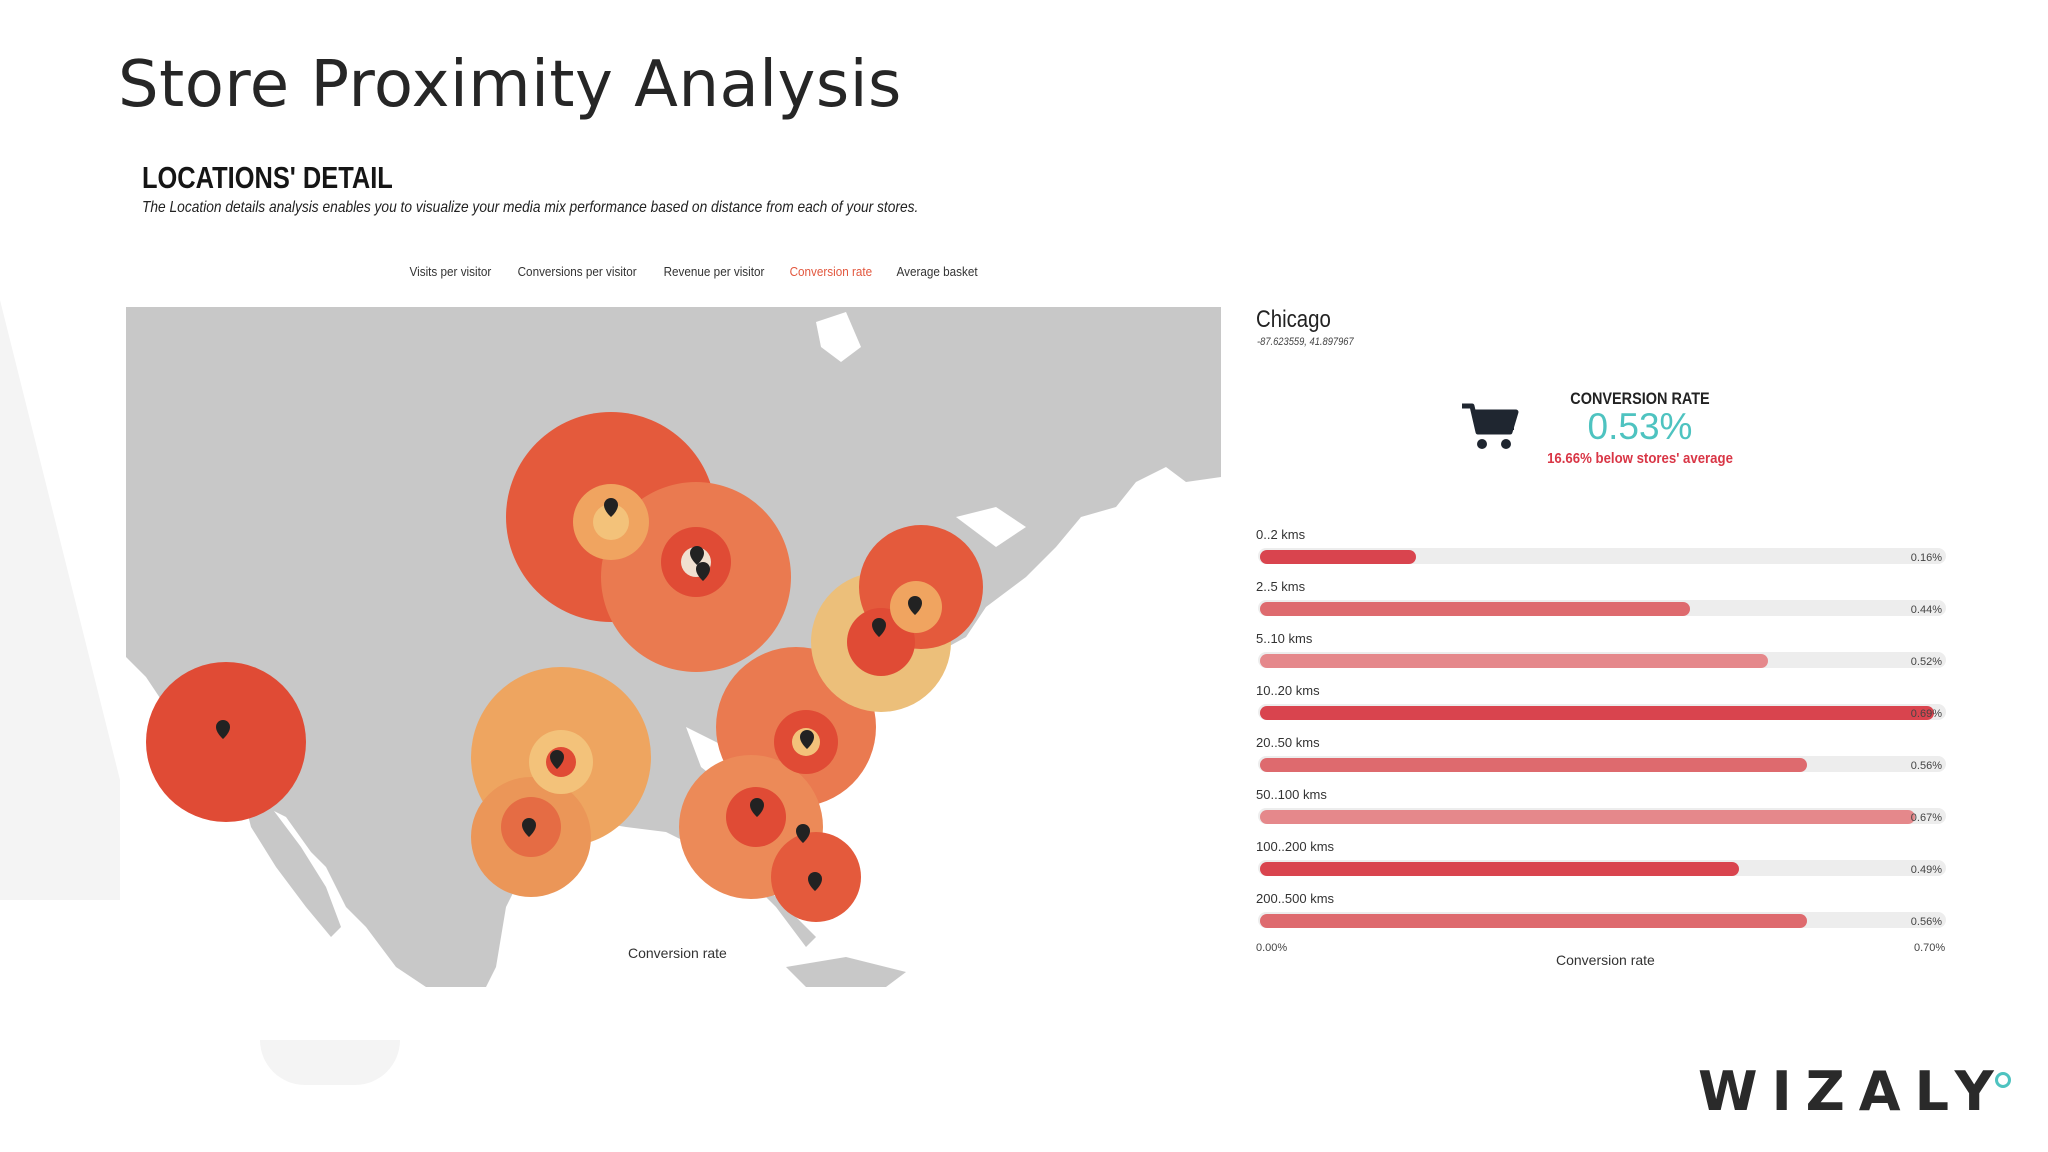 Image resolution: width=2048 pixels, height=1152 pixels. Describe the element at coordinates (1640, 426) in the screenshot. I see `metric-value: 0.53%` at that location.